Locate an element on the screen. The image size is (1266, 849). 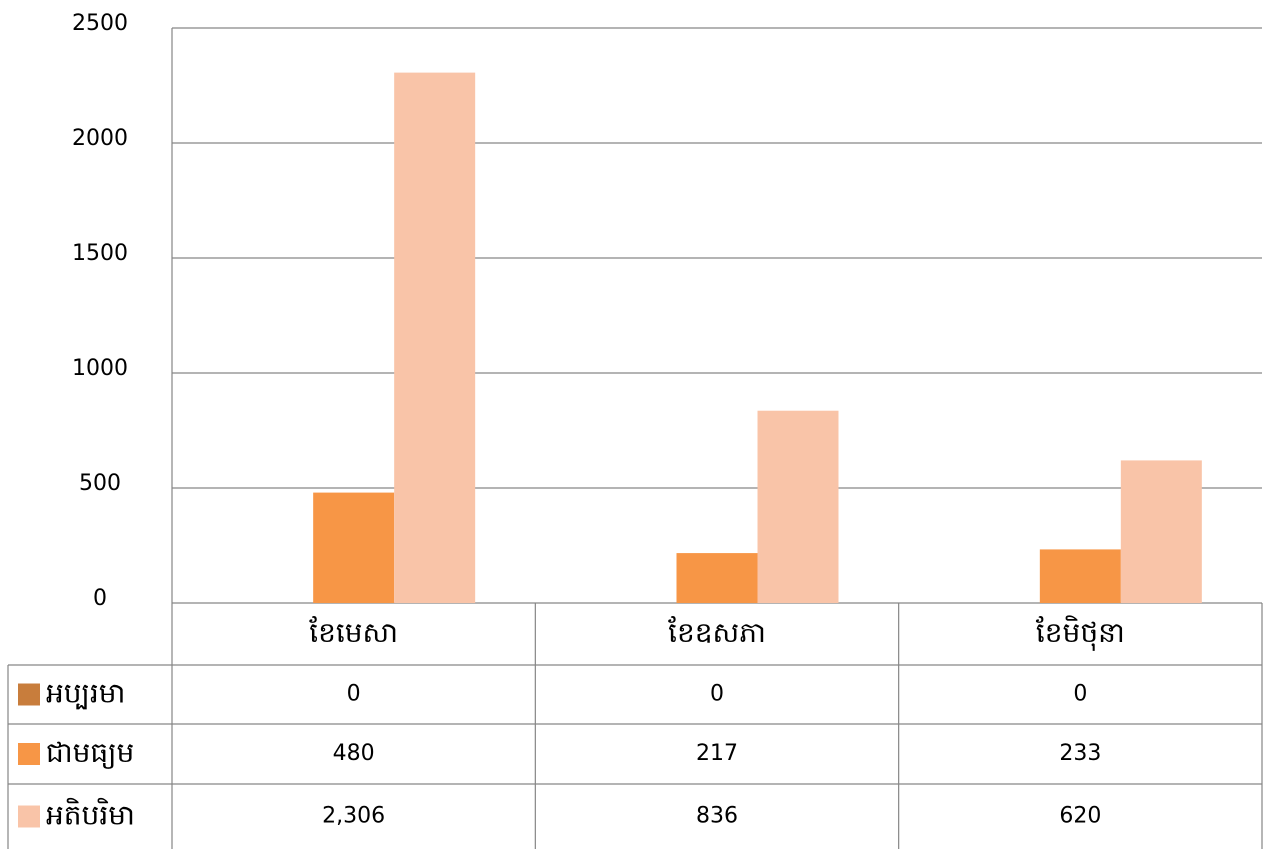
legend-label: ជាមធ្យម is located at coordinates (90, 752).